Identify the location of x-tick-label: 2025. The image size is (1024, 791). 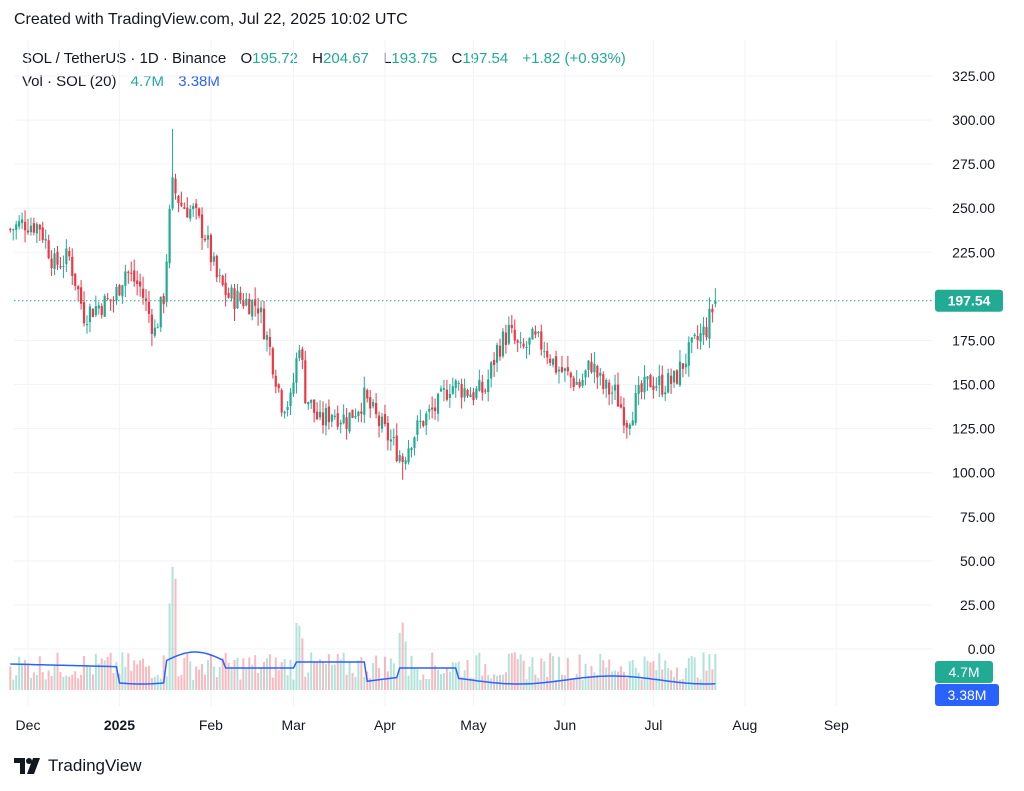
(119, 725).